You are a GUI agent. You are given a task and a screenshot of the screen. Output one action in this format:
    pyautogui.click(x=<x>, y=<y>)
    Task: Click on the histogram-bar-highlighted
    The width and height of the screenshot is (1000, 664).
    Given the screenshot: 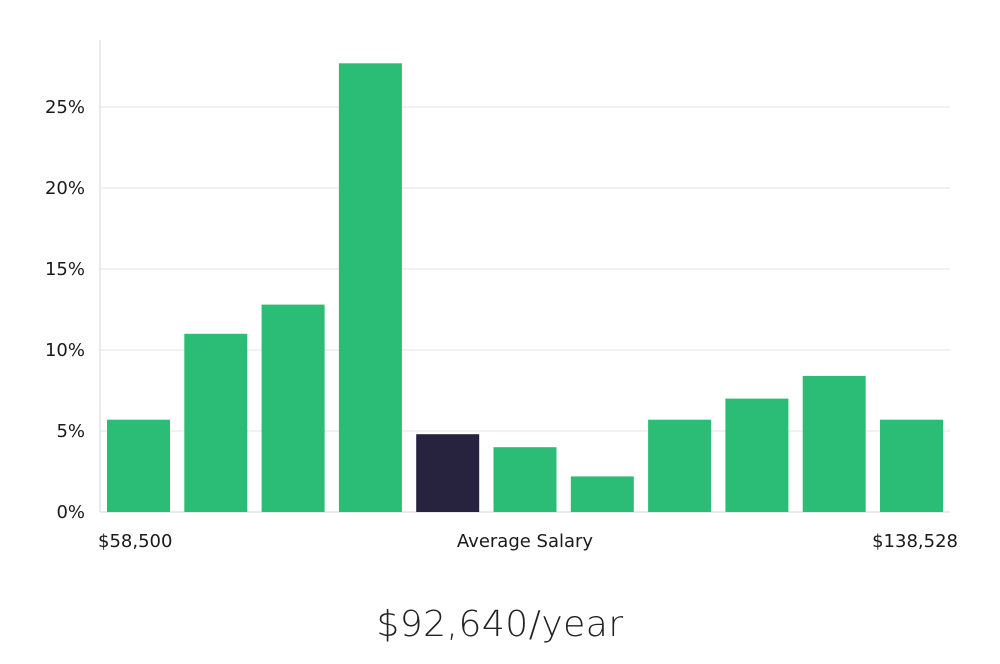 What is the action you would take?
    pyautogui.click(x=448, y=473)
    